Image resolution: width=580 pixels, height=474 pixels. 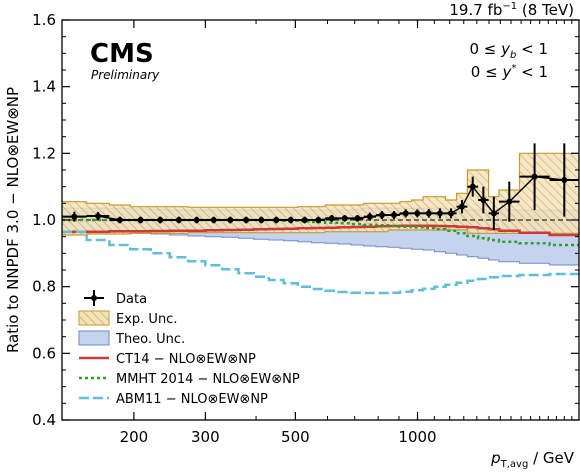 What do you see at coordinates (320, 262) in the screenshot?
I see `abm11-curve` at bounding box center [320, 262].